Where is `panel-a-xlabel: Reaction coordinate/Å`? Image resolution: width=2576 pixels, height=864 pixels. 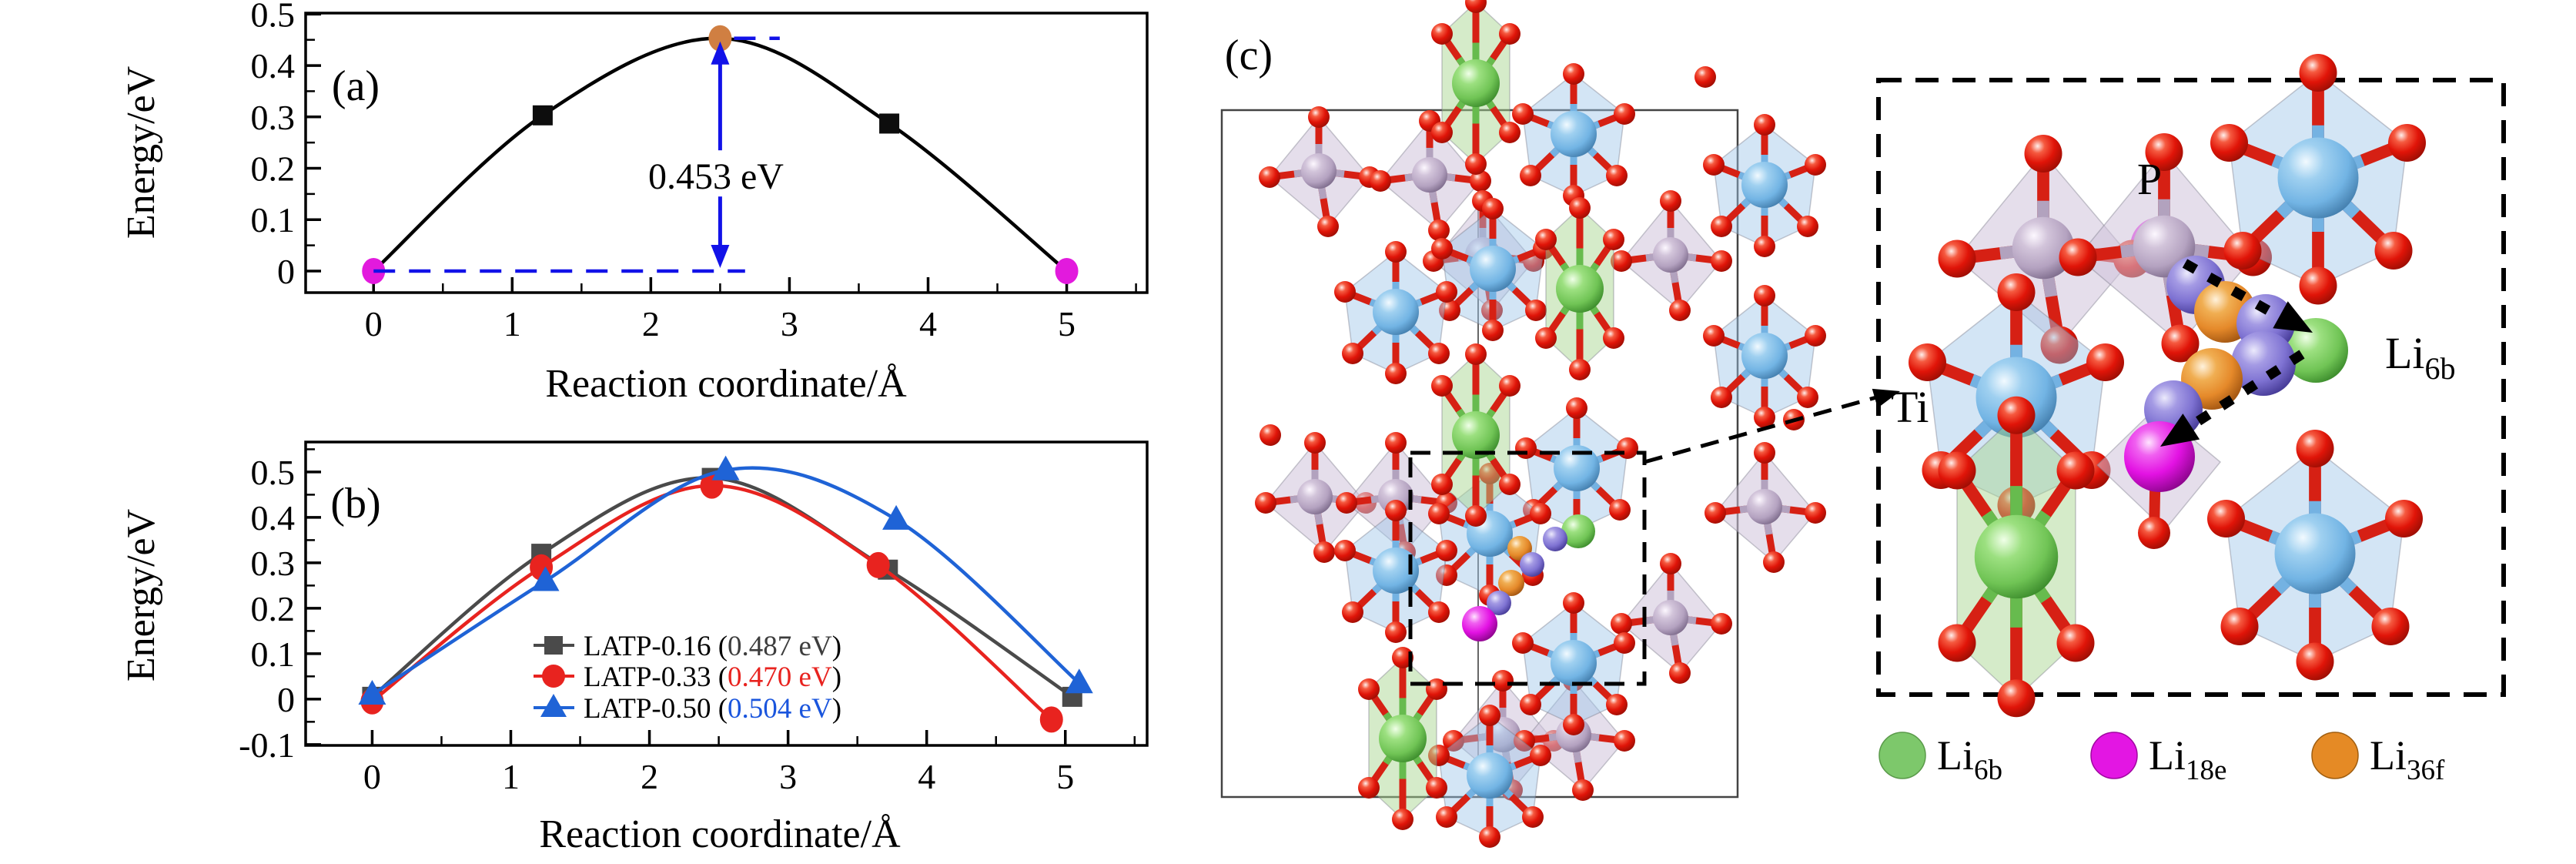 panel-a-xlabel: Reaction coordinate/Å is located at coordinates (726, 384).